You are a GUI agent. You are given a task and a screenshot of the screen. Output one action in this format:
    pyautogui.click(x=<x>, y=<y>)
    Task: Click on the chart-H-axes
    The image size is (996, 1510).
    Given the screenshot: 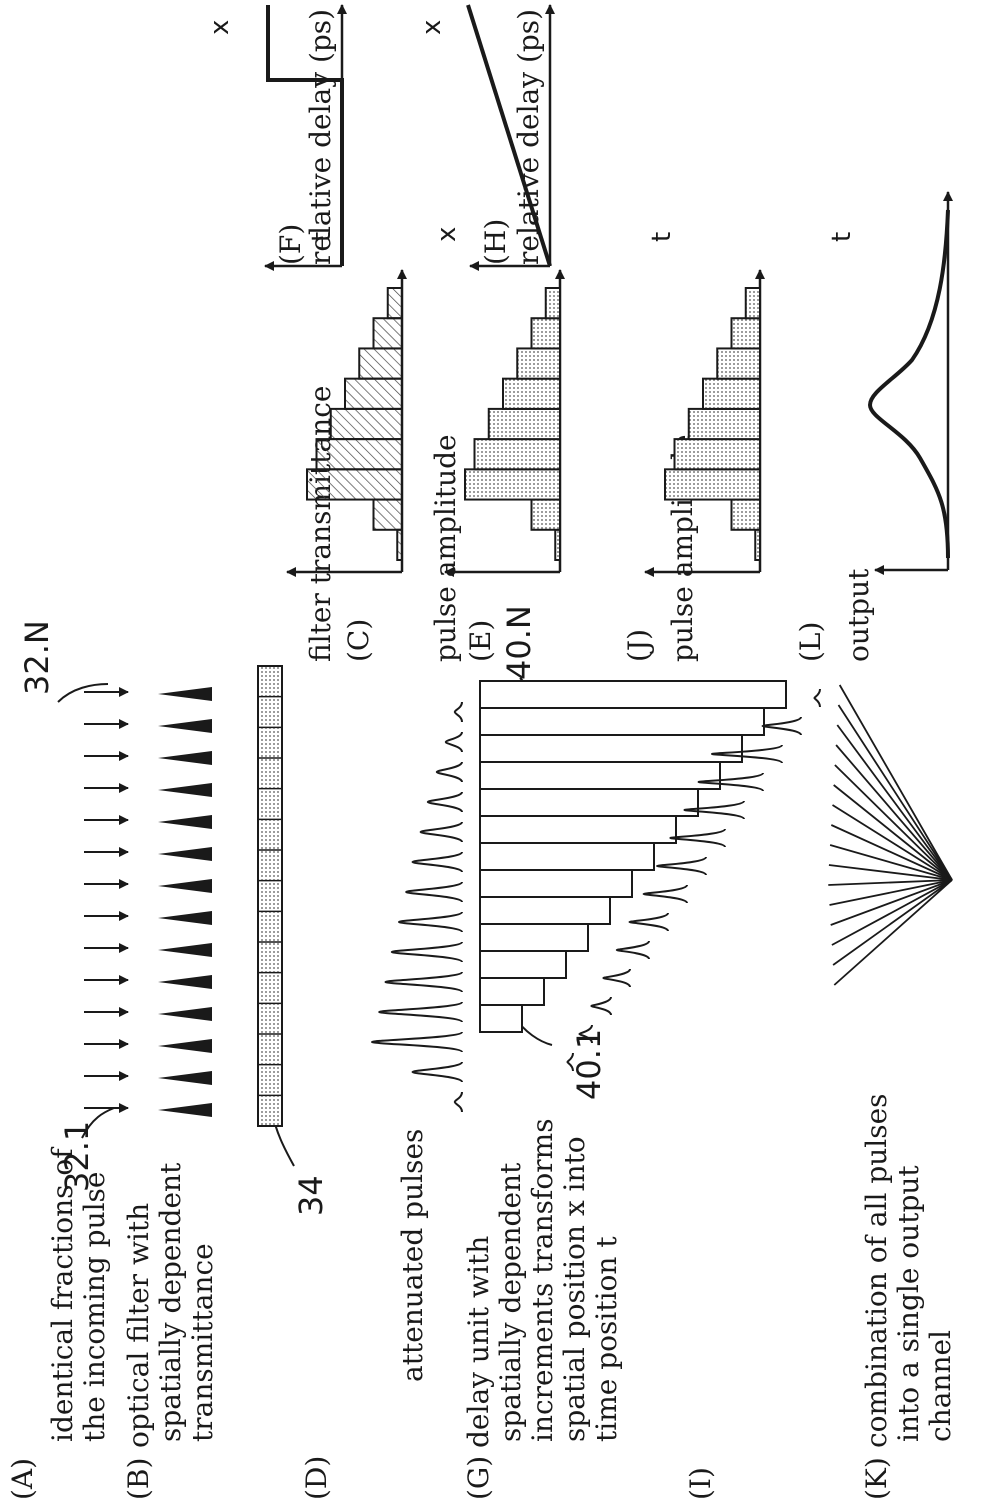 What is the action you would take?
    pyautogui.click(x=510, y=137)
    